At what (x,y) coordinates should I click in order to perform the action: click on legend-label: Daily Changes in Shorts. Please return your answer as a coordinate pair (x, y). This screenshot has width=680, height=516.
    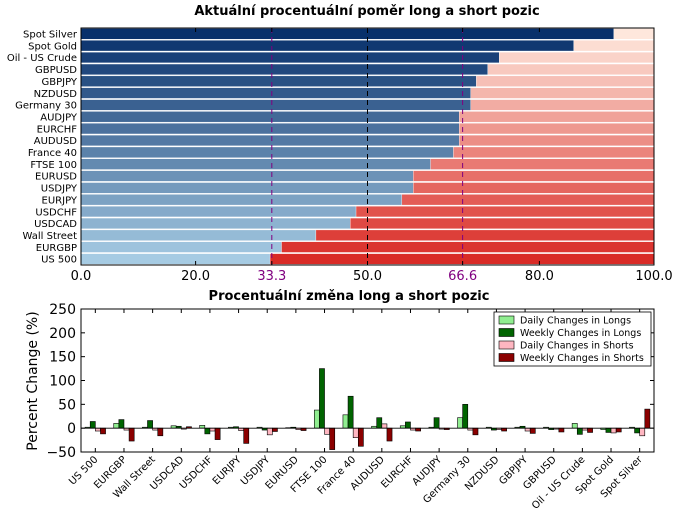
    Looking at the image, I should click on (577, 346).